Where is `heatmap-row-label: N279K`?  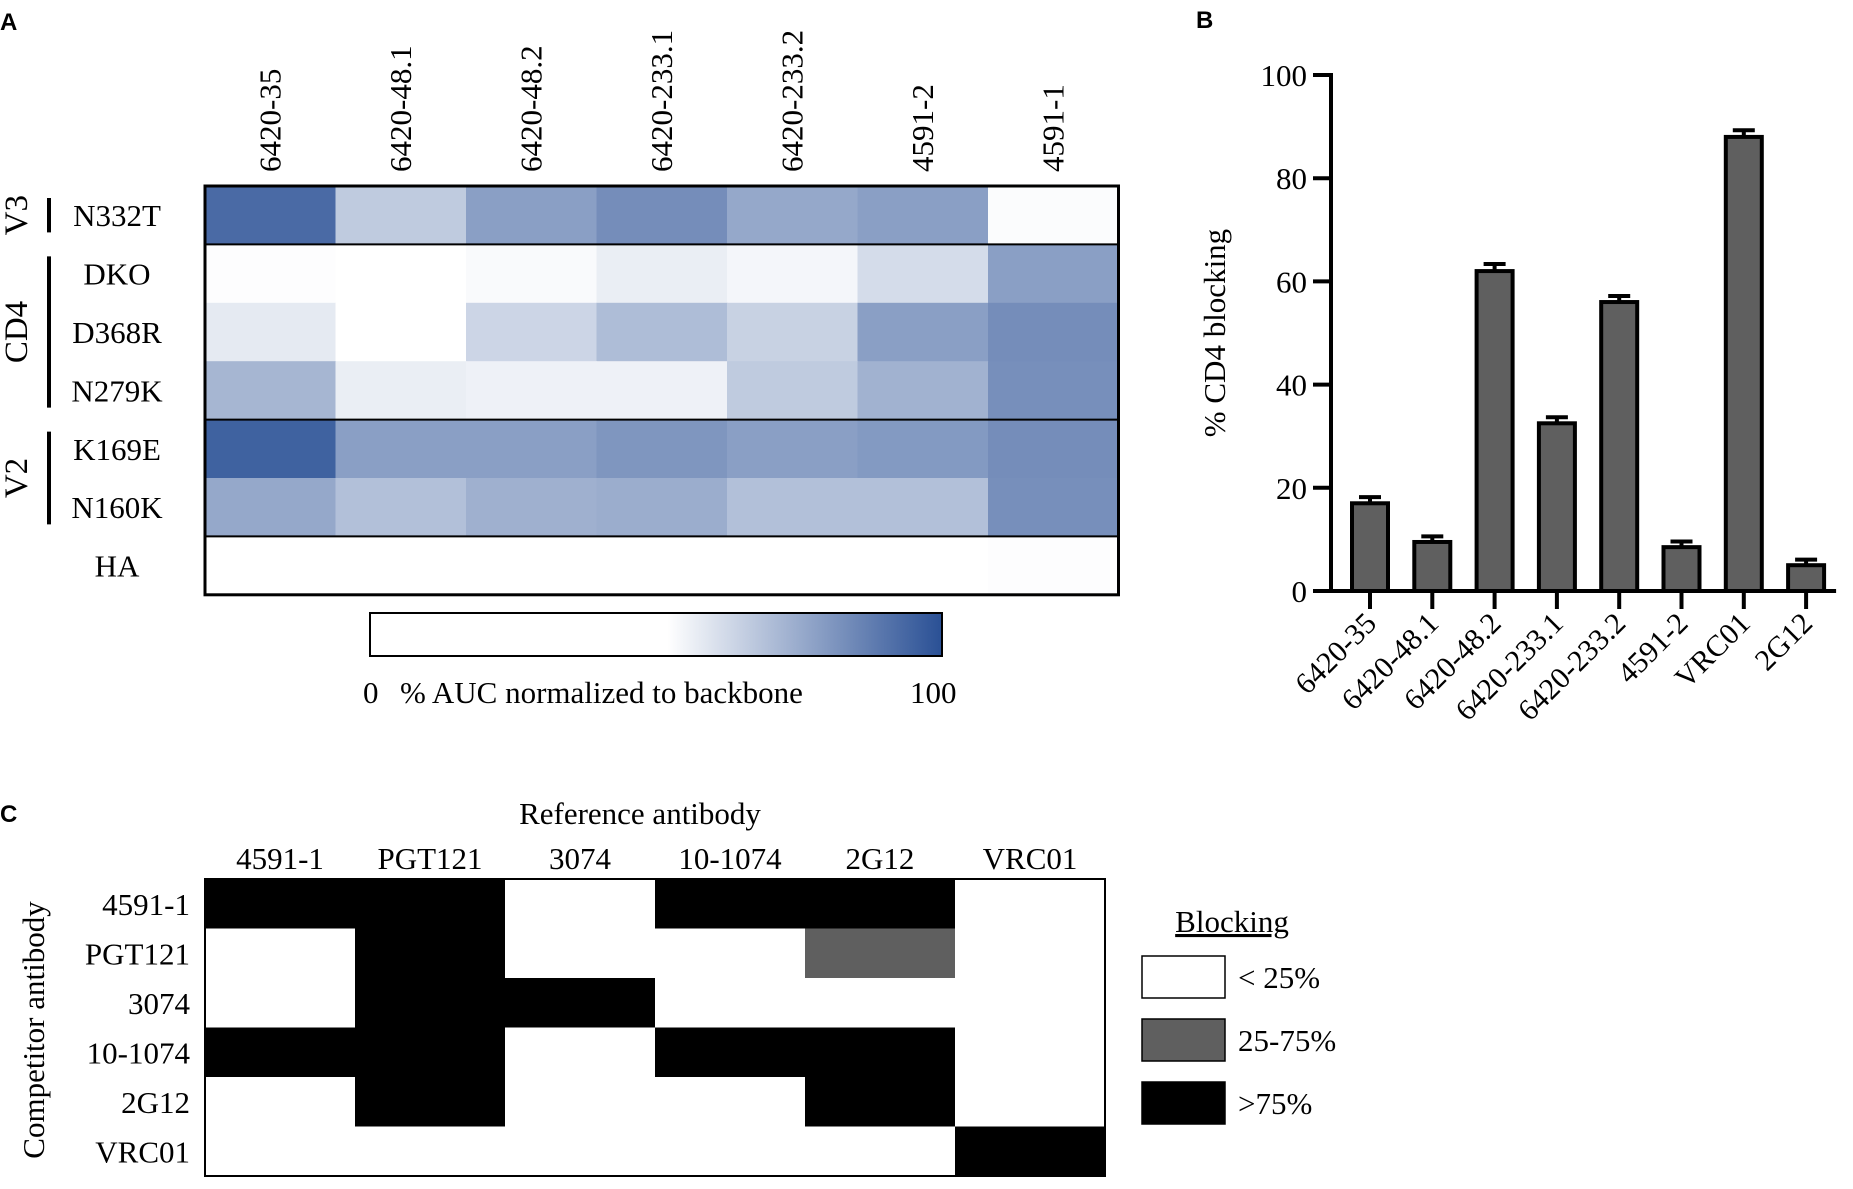
heatmap-row-label: N279K is located at coordinates (117, 390).